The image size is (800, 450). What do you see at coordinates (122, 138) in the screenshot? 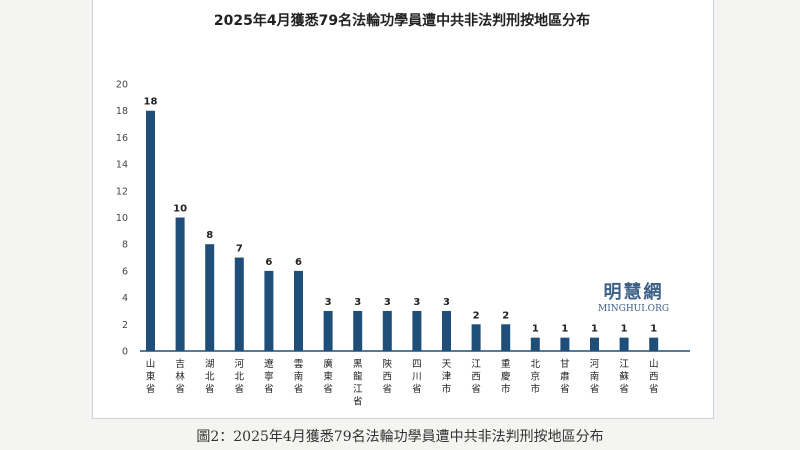
I see `y-tick-label: 16` at bounding box center [122, 138].